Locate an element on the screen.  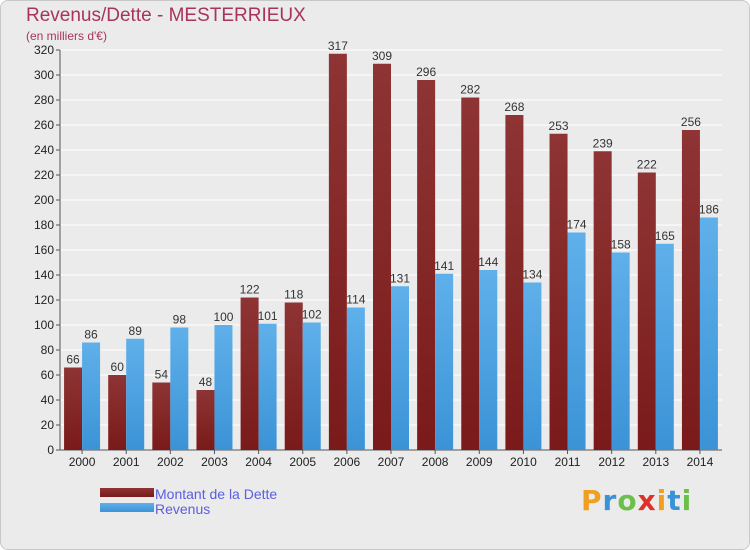
data-label-revenus: 158 is located at coordinates (621, 245).